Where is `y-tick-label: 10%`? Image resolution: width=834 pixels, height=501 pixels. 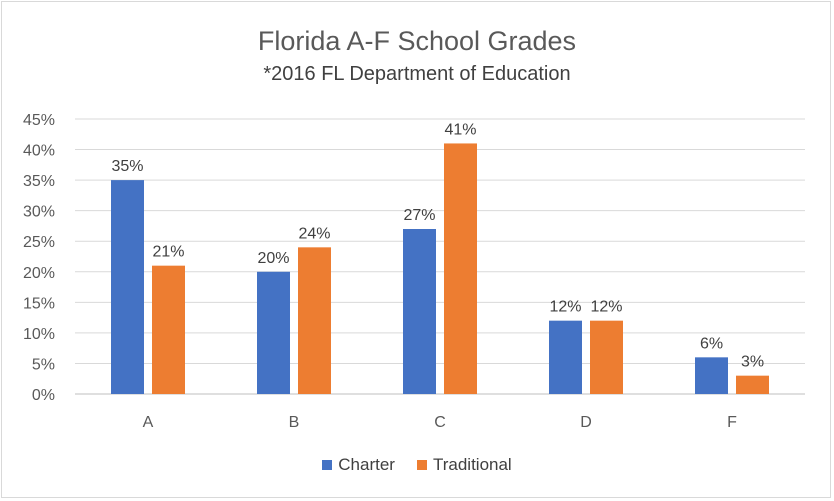 y-tick-label: 10% is located at coordinates (39, 334).